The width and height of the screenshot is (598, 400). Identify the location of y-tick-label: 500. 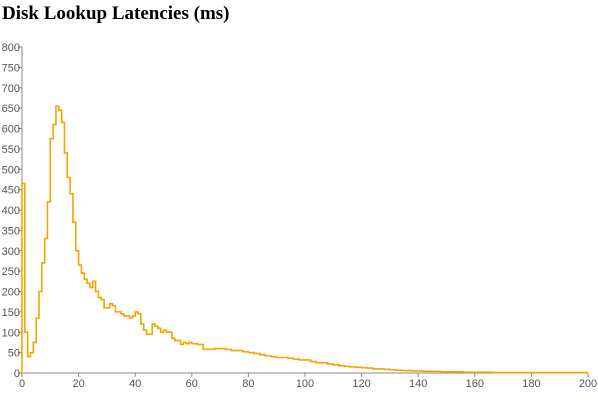
(11, 170).